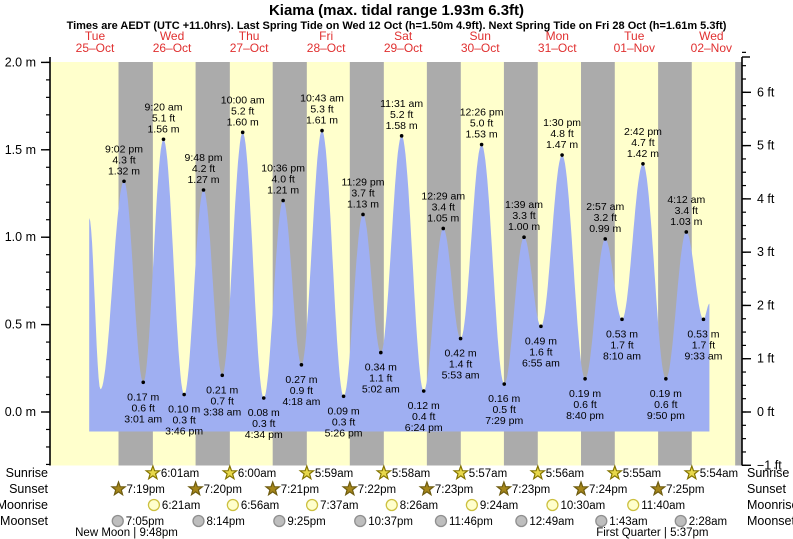  Describe the element at coordinates (172, 48) in the screenshot. I see `day-label-date: 26–Oct` at that location.